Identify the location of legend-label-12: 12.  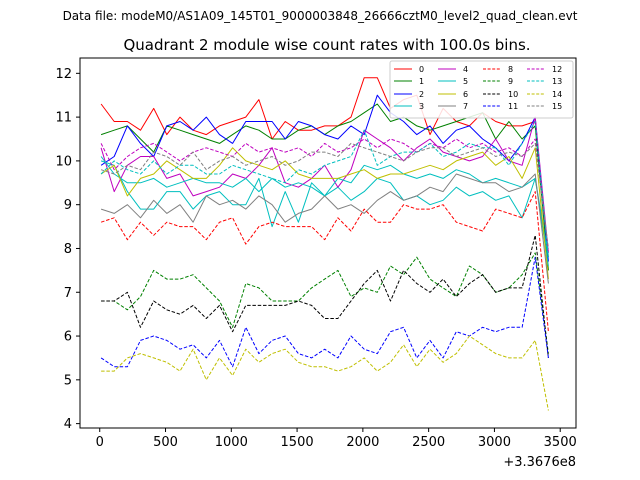
(557, 69).